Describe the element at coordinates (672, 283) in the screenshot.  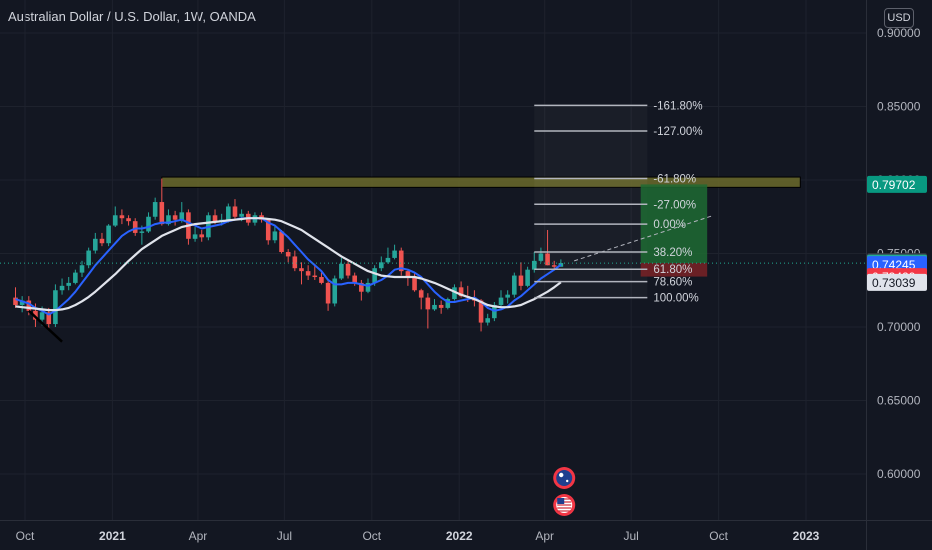
I see `fibonacci-level-label: 78.60%` at that location.